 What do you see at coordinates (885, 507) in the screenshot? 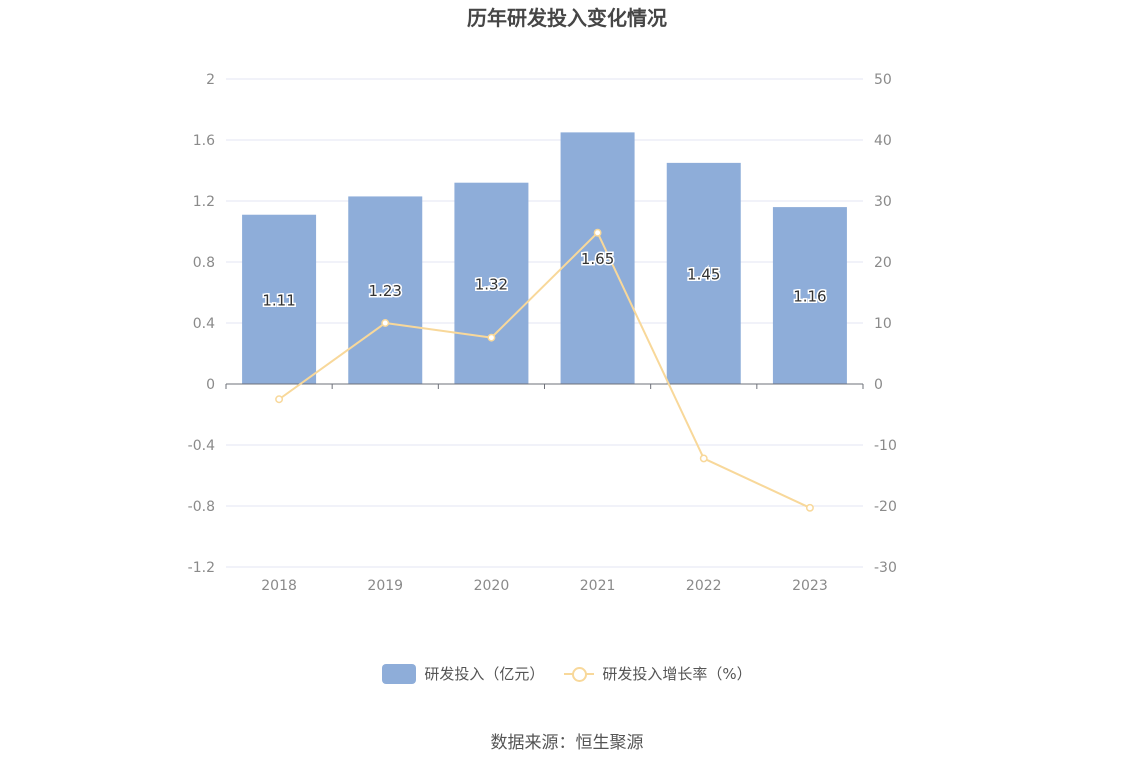
I see `y-right-tick-label: -20` at bounding box center [885, 507].